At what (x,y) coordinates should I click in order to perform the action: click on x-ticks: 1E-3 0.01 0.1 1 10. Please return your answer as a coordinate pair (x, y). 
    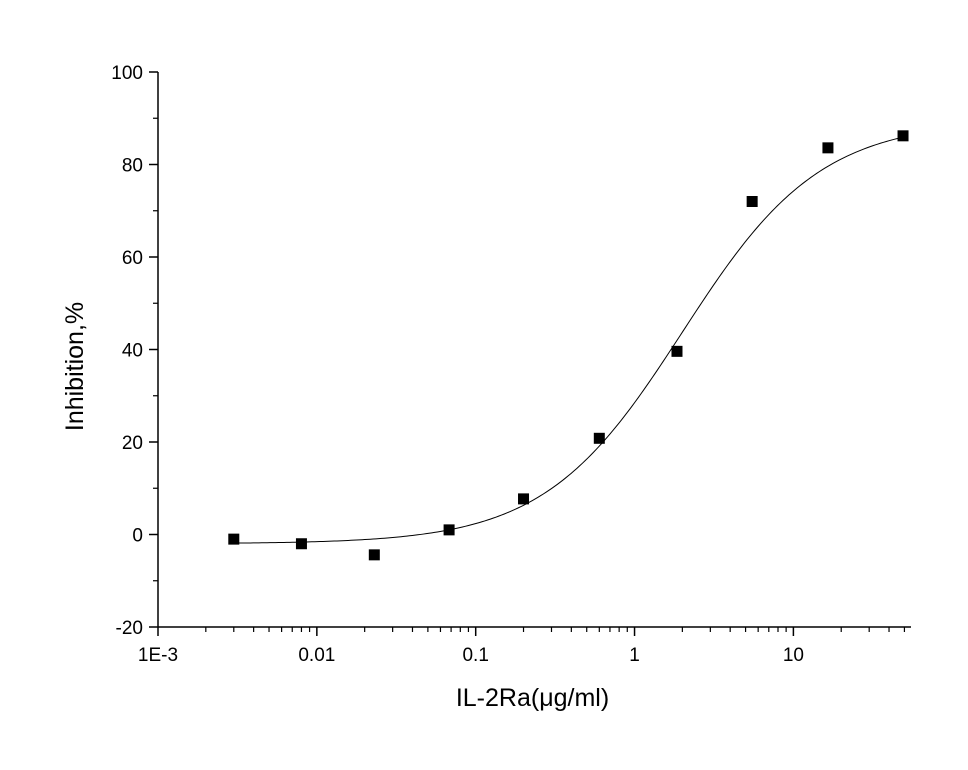
    Looking at the image, I should click on (522, 646).